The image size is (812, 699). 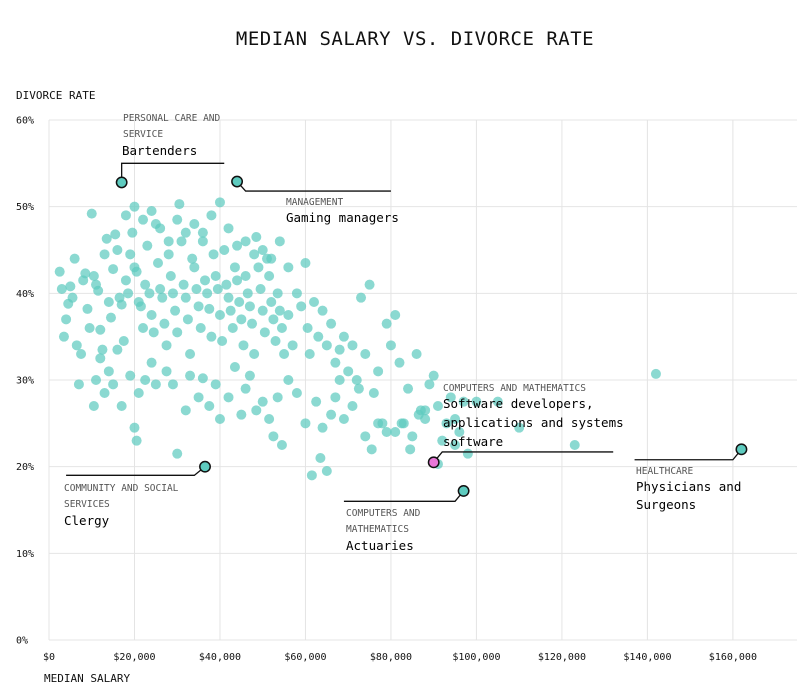 What do you see at coordinates (87, 504) in the screenshot?
I see `annotation-category: SERVICES` at bounding box center [87, 504].